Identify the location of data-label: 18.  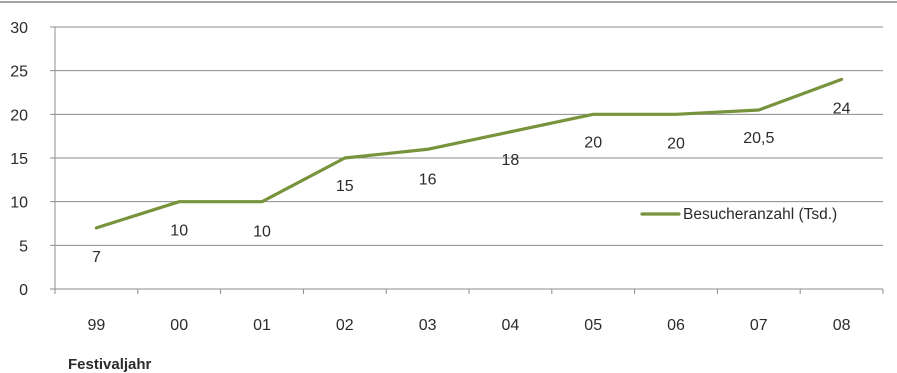
(511, 160).